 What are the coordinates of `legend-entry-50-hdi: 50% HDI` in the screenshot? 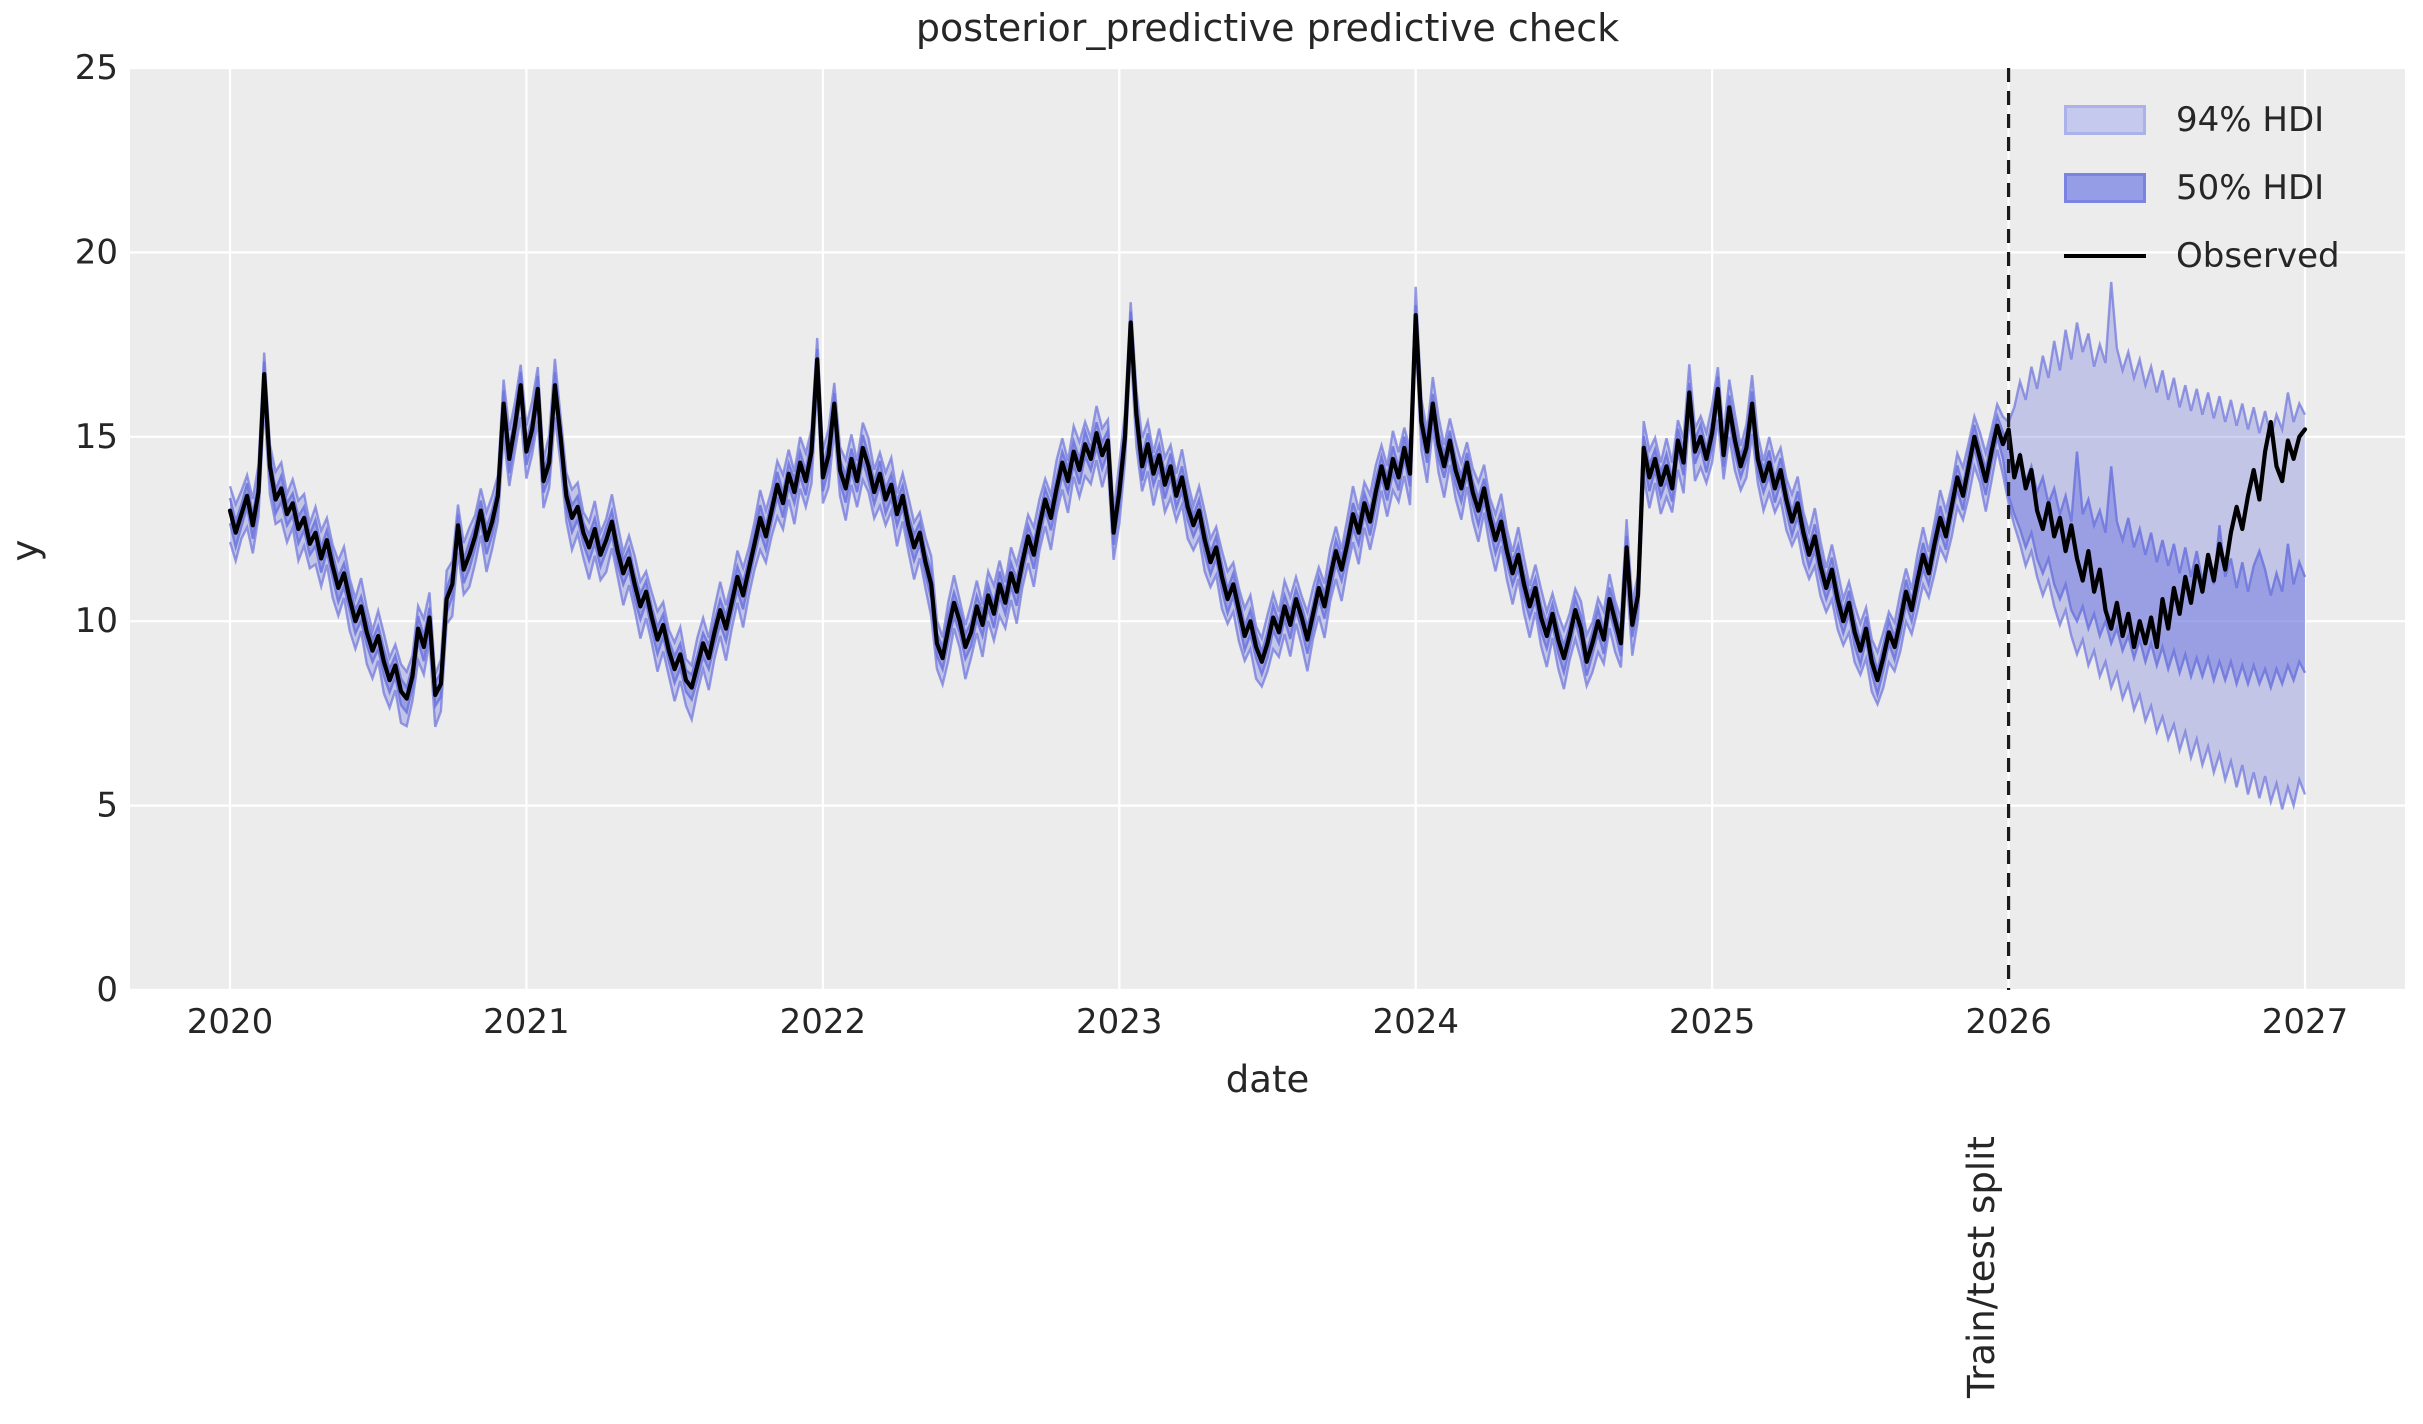 It's located at (2202, 188).